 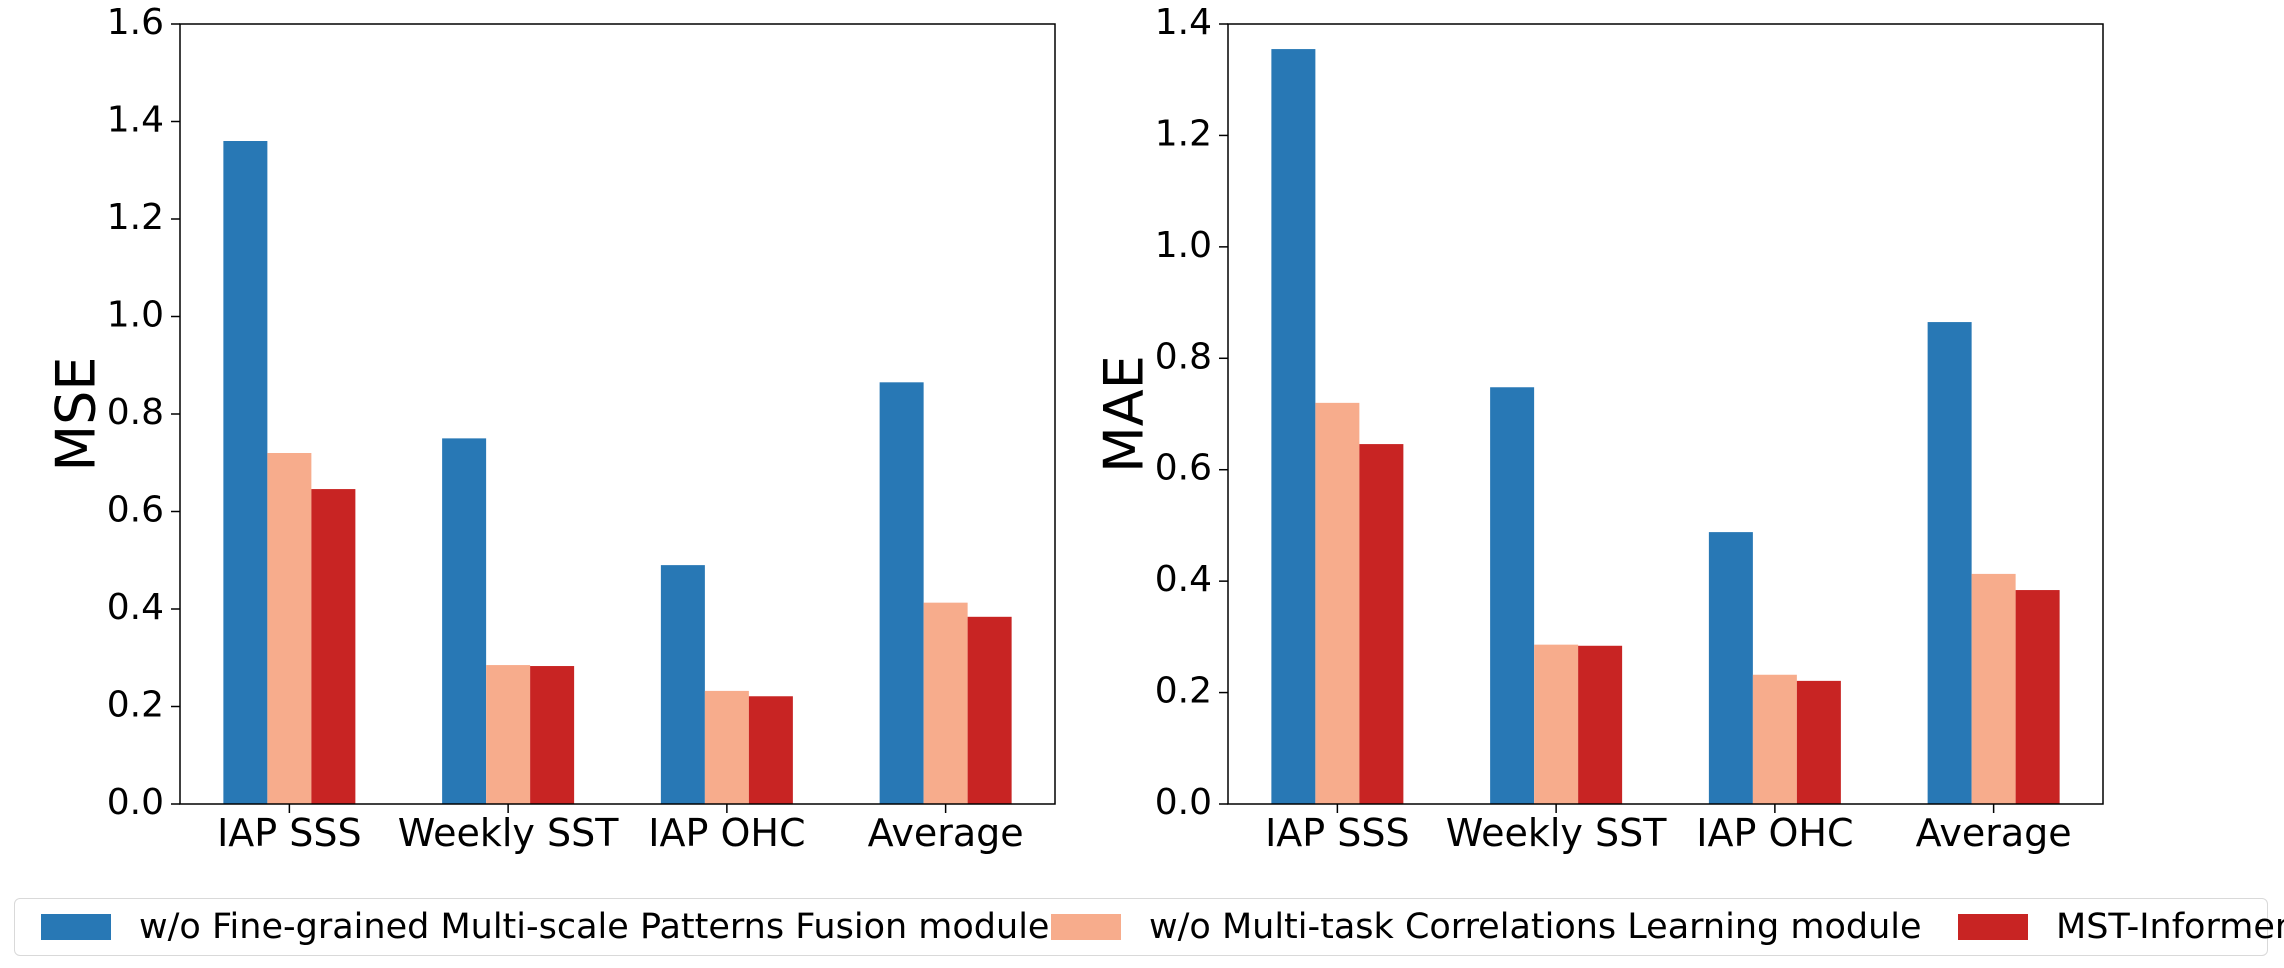 I want to click on mse-x-tick-label-iap-ohc: IAP OHC, so click(x=726, y=833).